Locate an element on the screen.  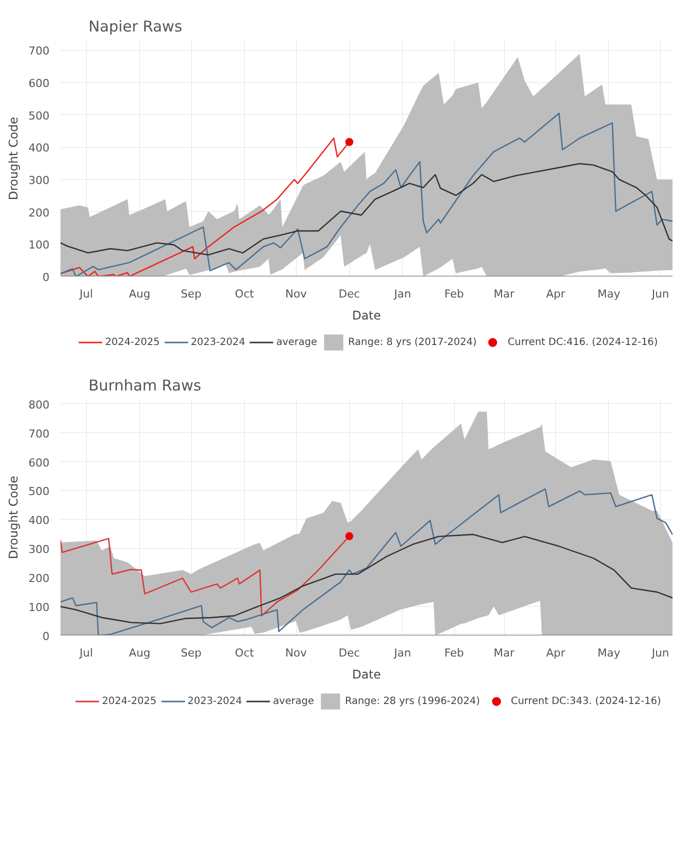
chart-title: Burnham Raws is located at coordinates (145, 385).